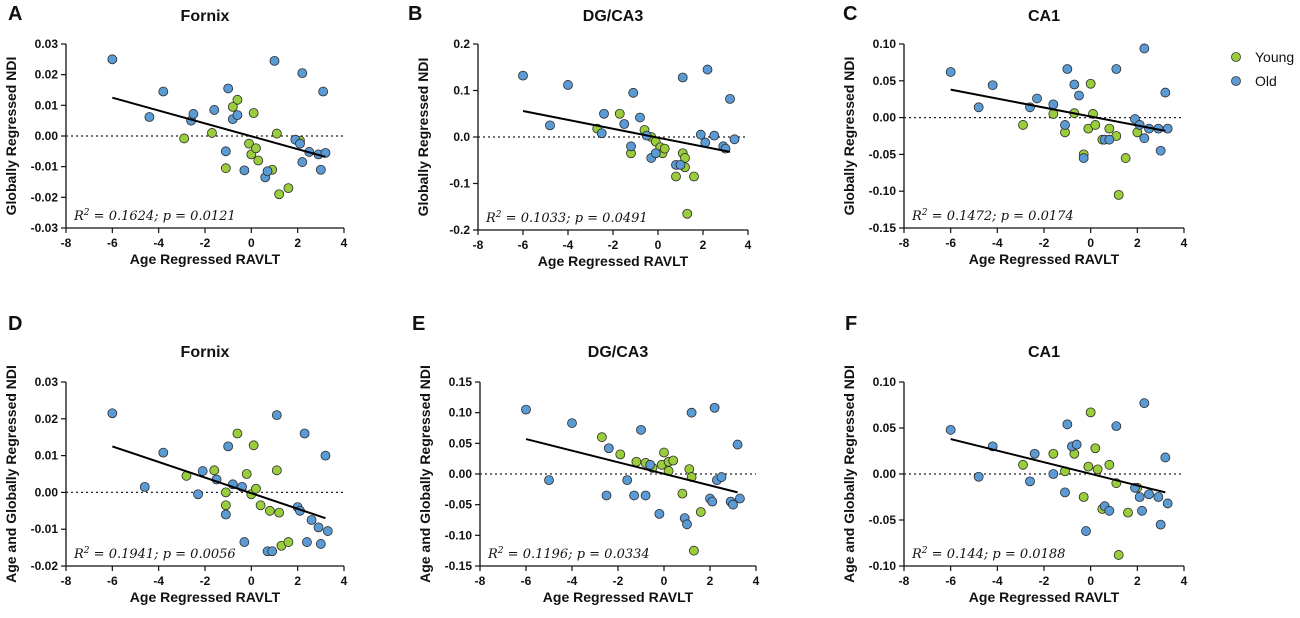 The image size is (1300, 618). I want to click on legend-marker-young, so click(1236, 57).